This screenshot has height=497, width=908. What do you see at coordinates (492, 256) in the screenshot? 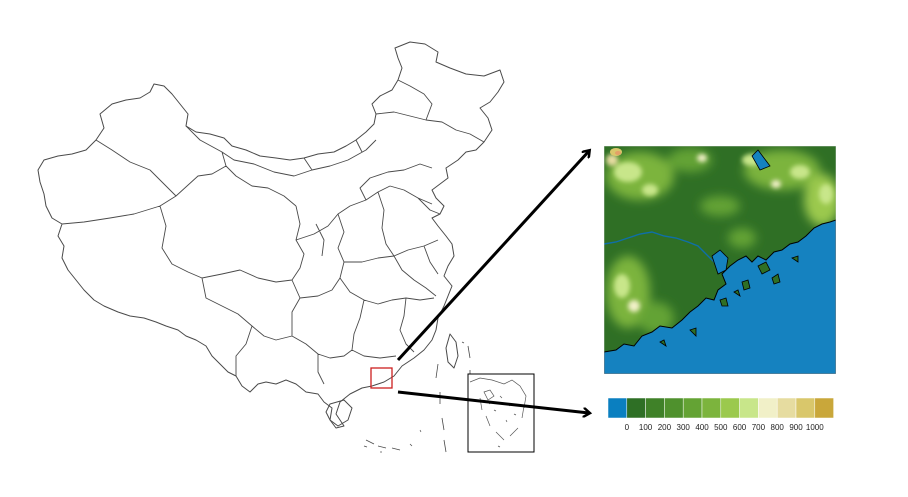
I see `arrow-to-zoom-map` at bounding box center [492, 256].